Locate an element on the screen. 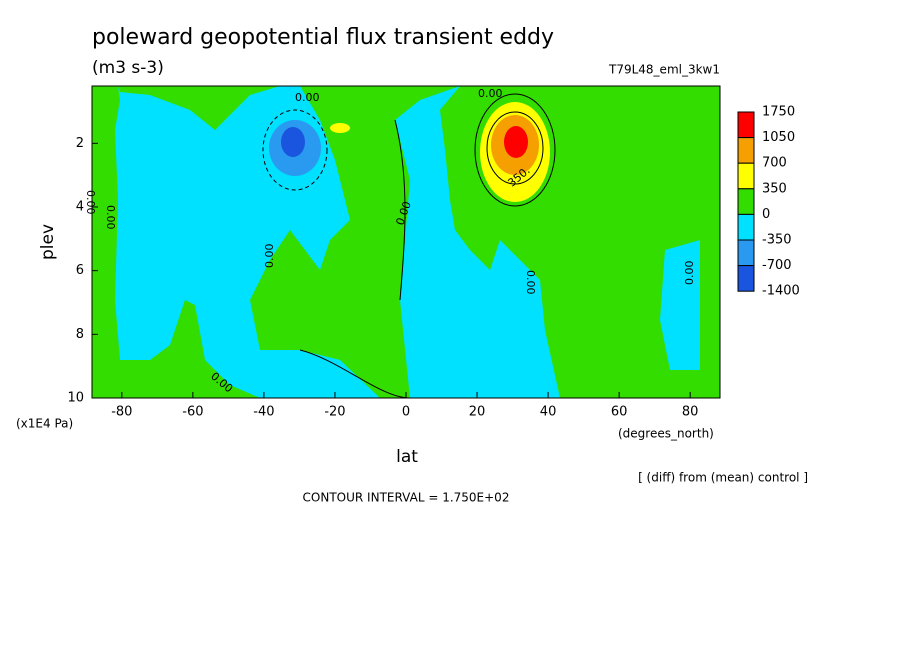 This screenshot has height=658, width=904. y-tick-label: 6 is located at coordinates (80, 270).